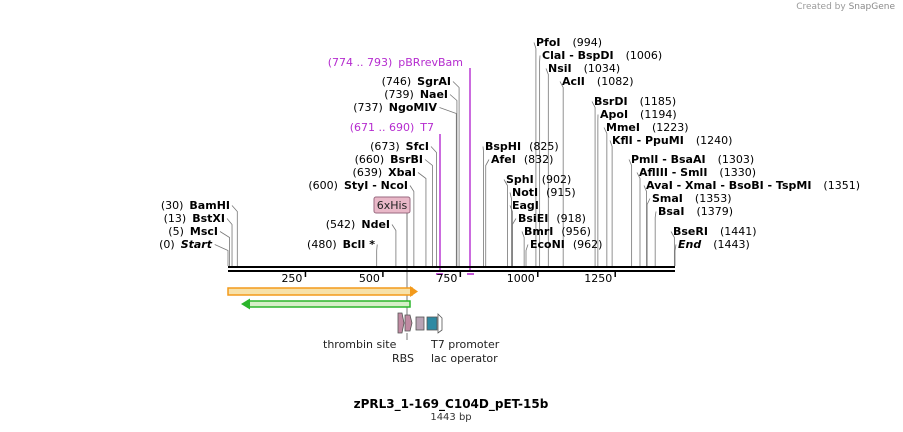 This screenshot has width=903, height=432. I want to click on enzyme-label: AvaI - XmaI - BsoBI - TspMI (1351), so click(753, 185).